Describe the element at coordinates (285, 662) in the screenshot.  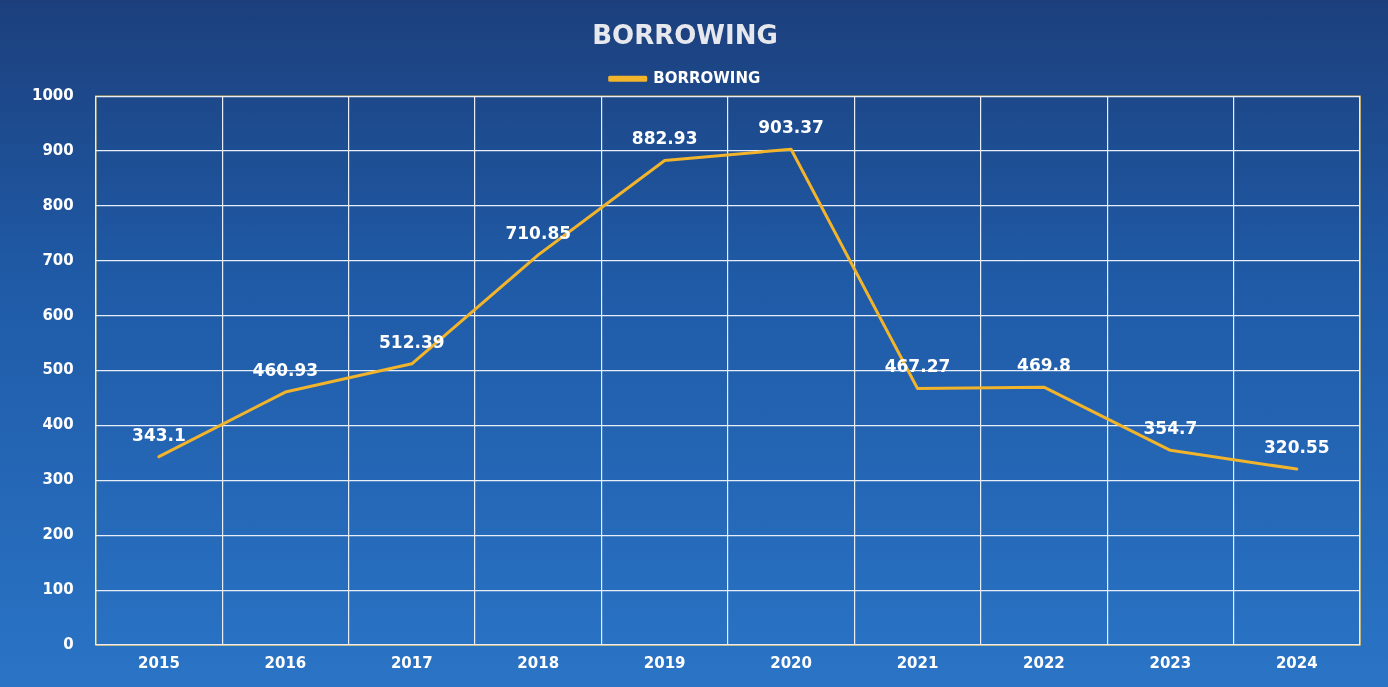
I see `x-tick-label: 2016` at that location.